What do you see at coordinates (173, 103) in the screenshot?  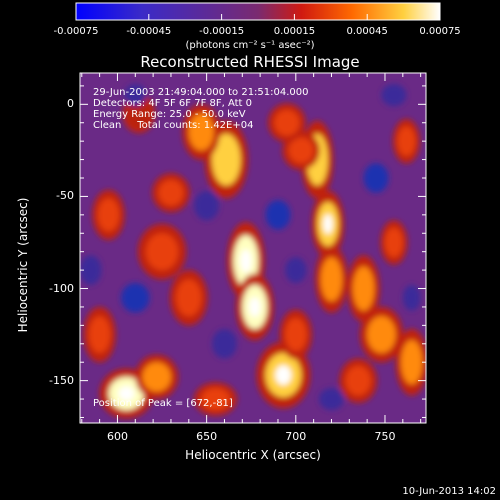 I see `annotation-detectors: Detectors: 4F 5F 6F 7F 8F, Att 0` at bounding box center [173, 103].